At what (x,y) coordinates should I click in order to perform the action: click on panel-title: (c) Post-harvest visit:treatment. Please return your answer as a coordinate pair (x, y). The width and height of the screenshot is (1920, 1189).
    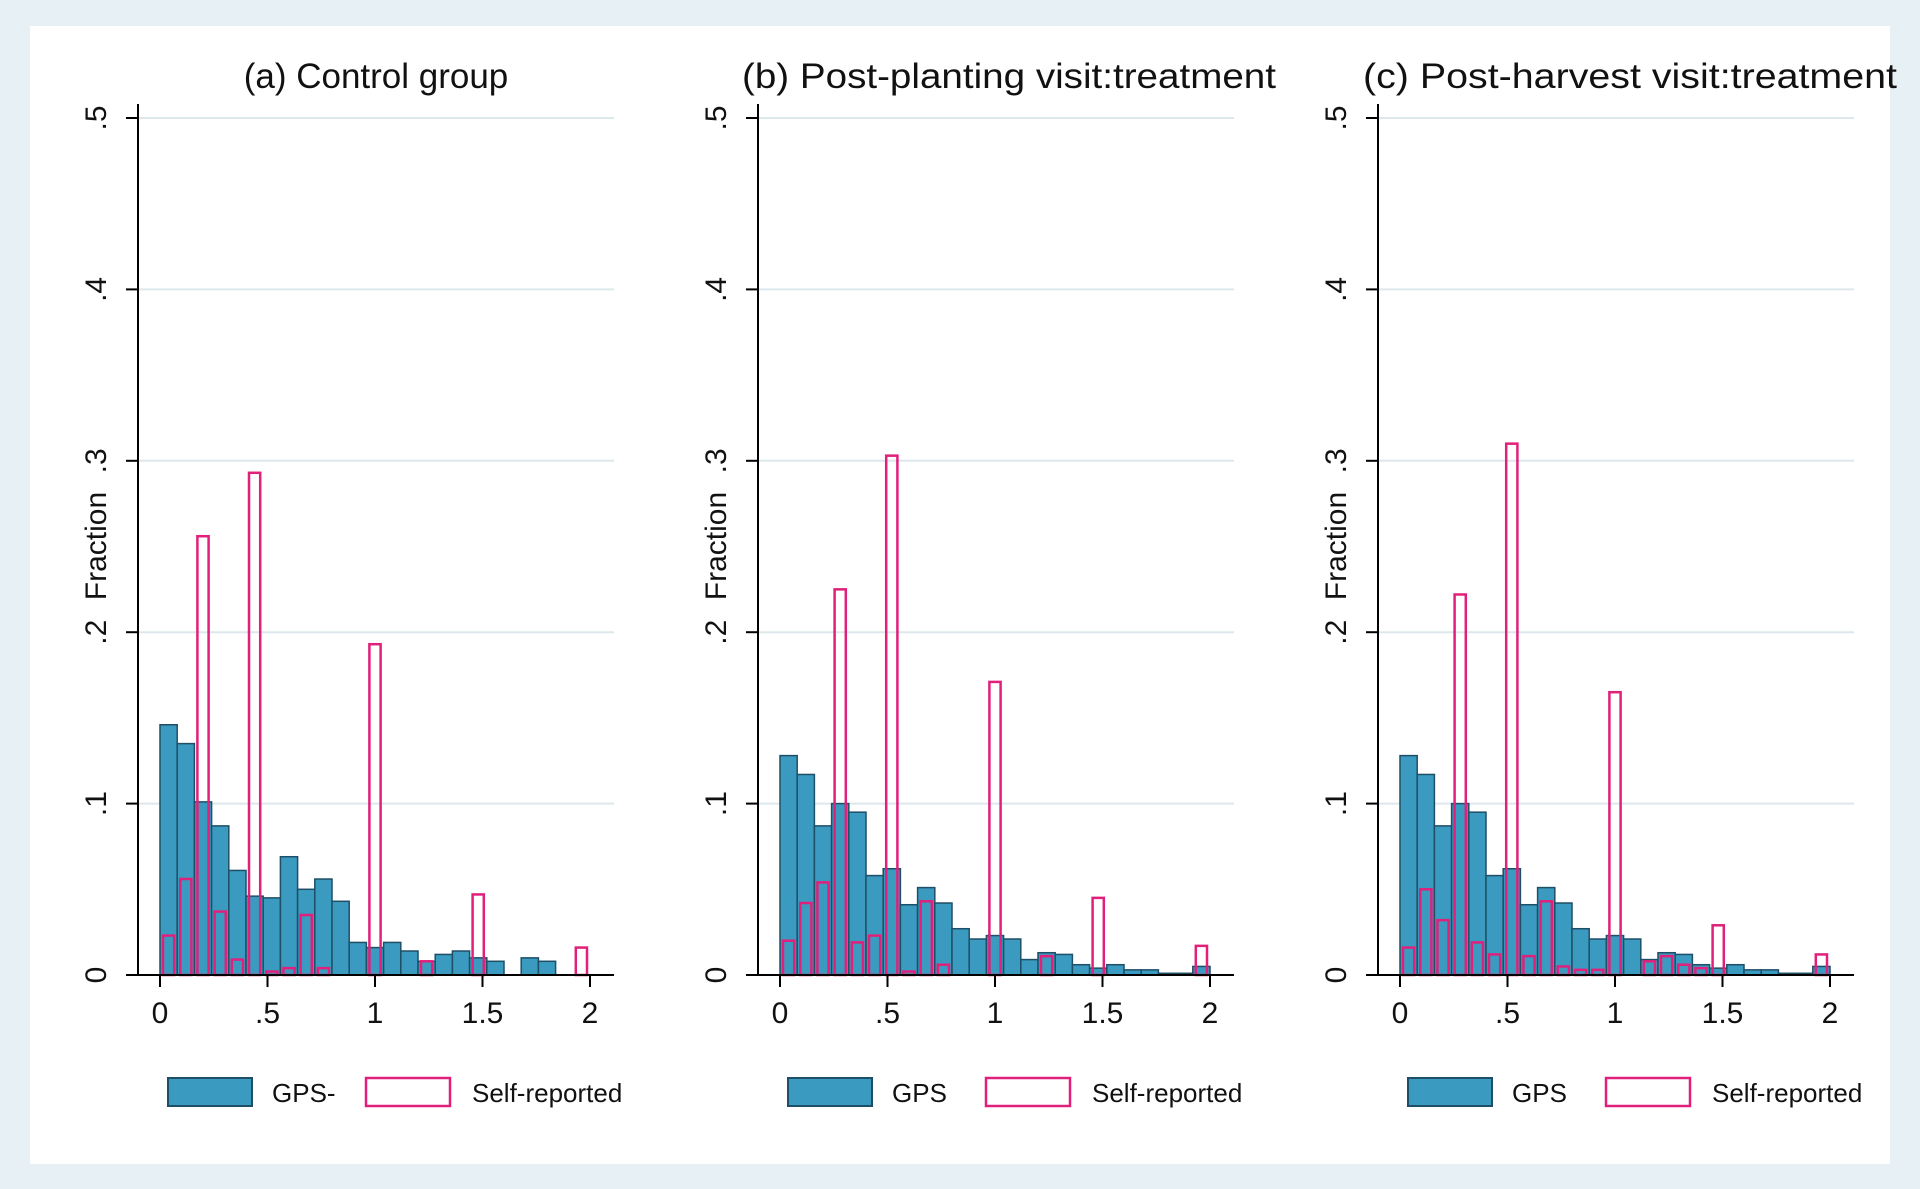
    Looking at the image, I should click on (1630, 76).